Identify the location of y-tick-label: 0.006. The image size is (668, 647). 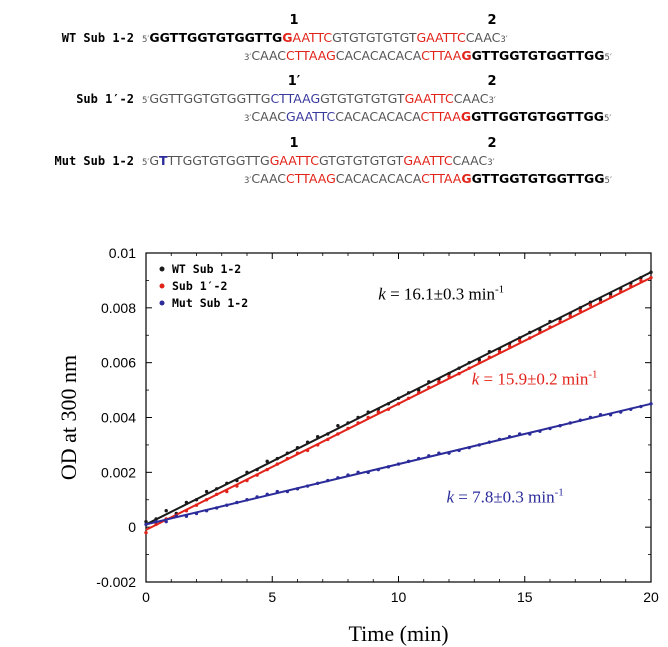
(118, 363).